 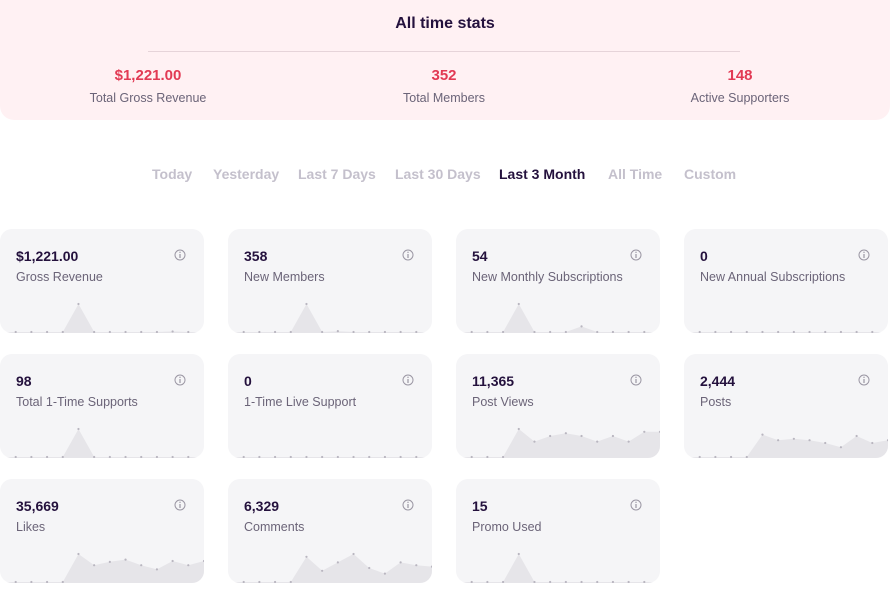 I want to click on card-label: New Members, so click(x=284, y=277).